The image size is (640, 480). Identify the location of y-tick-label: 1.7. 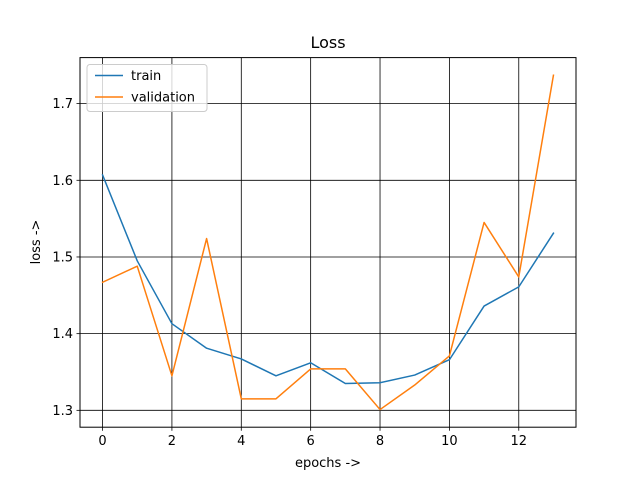
(62, 104).